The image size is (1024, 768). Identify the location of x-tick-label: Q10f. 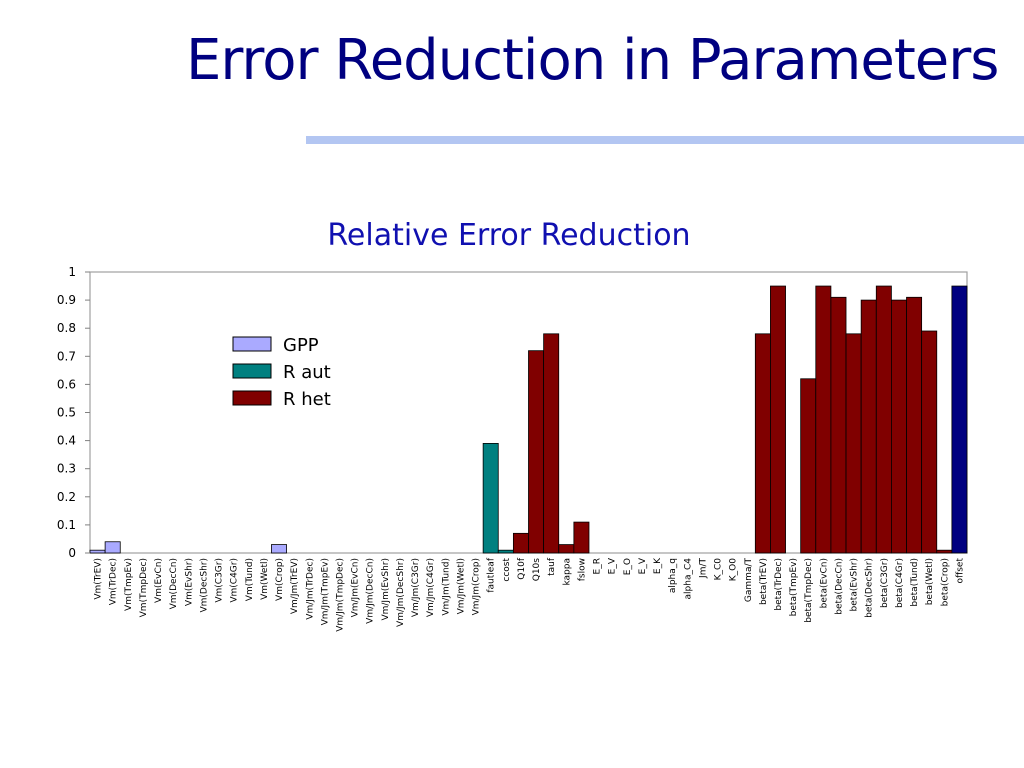
(522, 568).